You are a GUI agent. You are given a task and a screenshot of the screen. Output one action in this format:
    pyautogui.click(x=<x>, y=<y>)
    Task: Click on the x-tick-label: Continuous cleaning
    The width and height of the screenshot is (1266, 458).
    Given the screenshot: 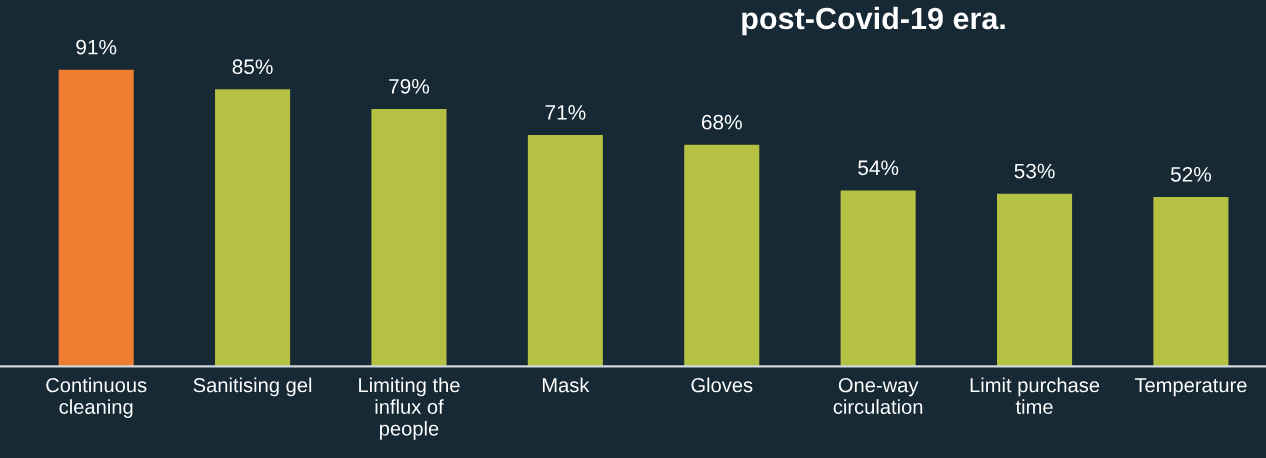 What is the action you would take?
    pyautogui.click(x=96, y=397)
    